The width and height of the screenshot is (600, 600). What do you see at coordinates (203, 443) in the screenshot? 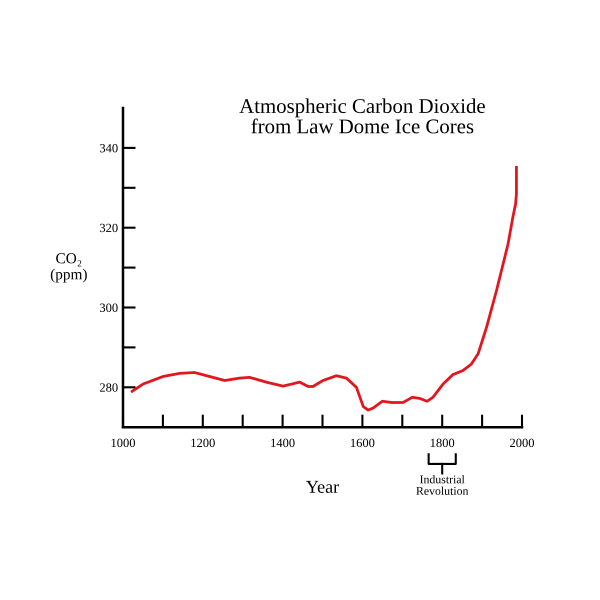
I see `x-tick-label: 1200` at bounding box center [203, 443].